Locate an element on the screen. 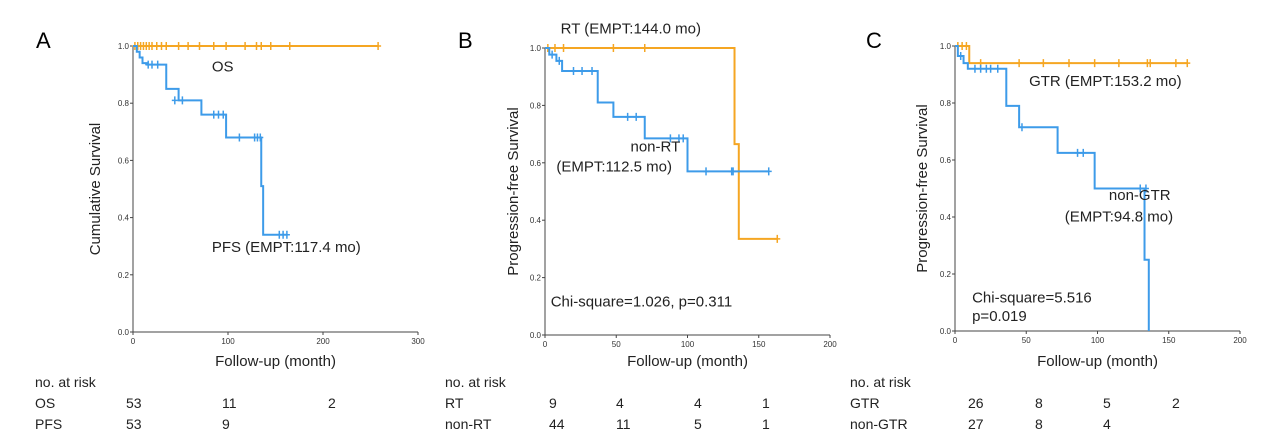  series-line-rt is located at coordinates (661, 143).